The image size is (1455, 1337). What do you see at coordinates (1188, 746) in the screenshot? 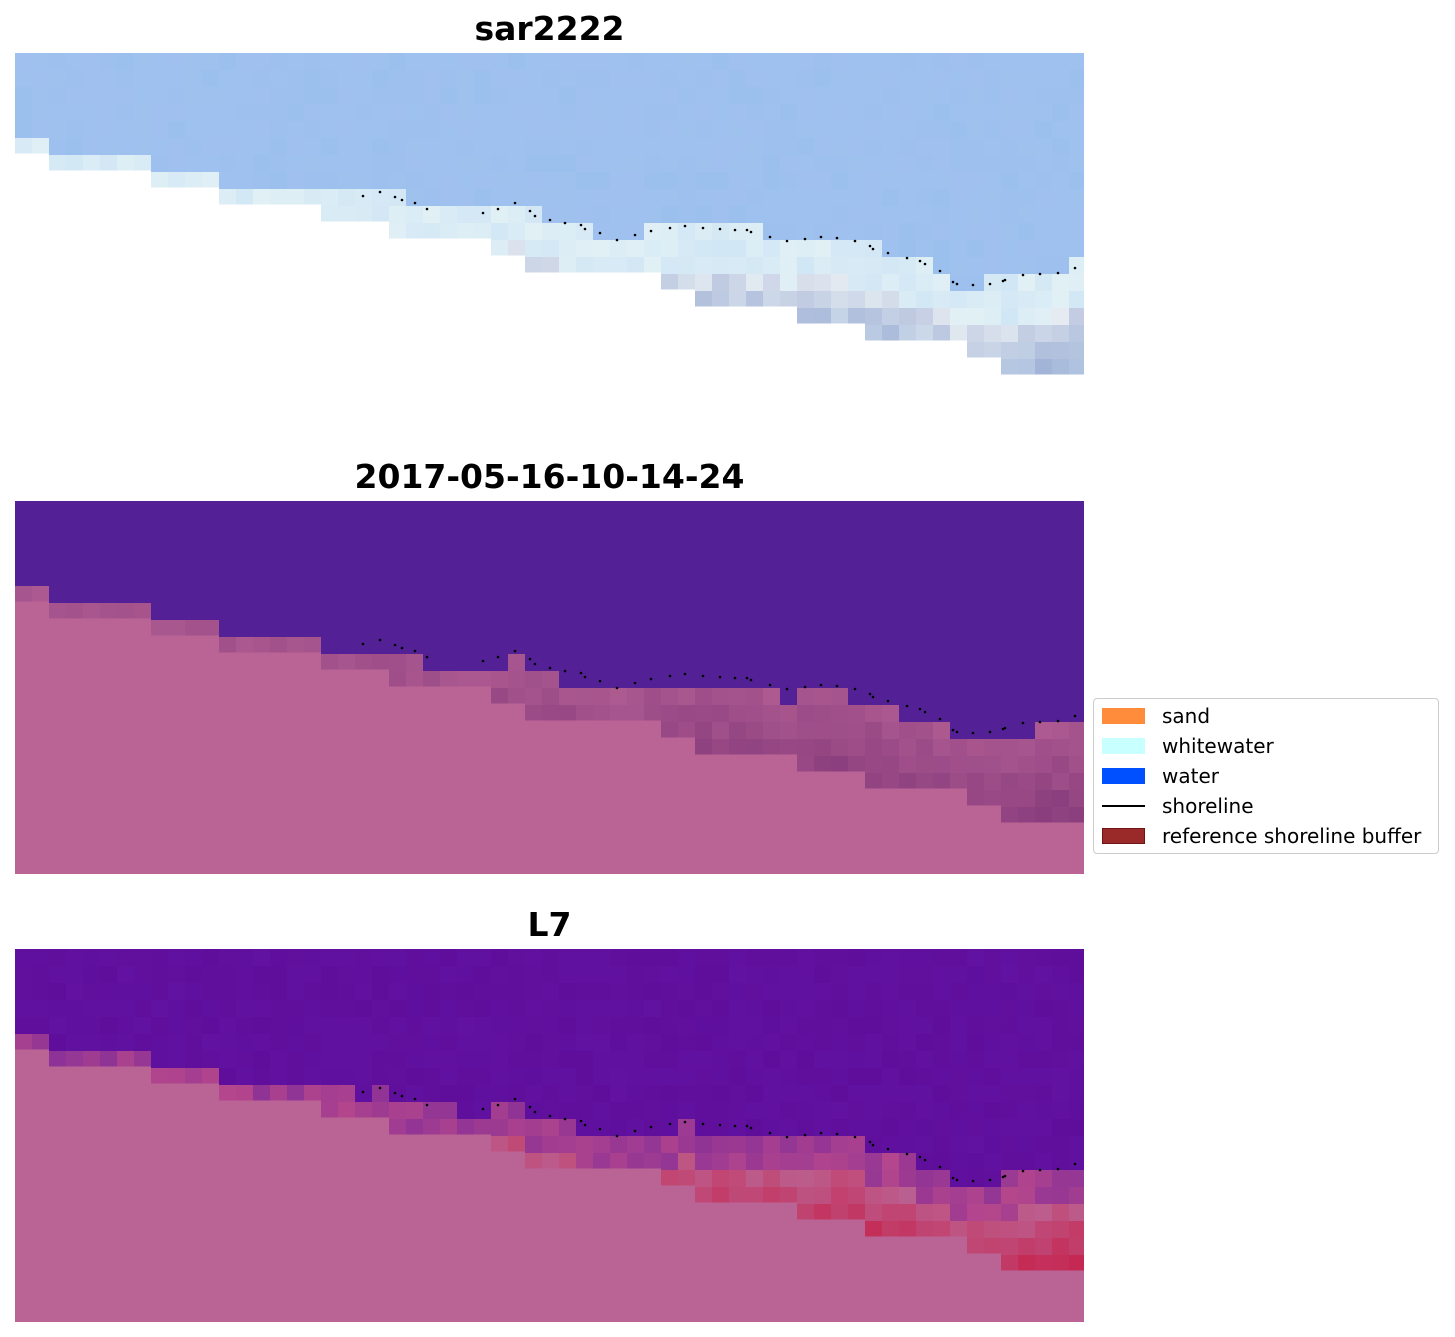
I see `legend-item-whitewater: whitewater` at bounding box center [1188, 746].